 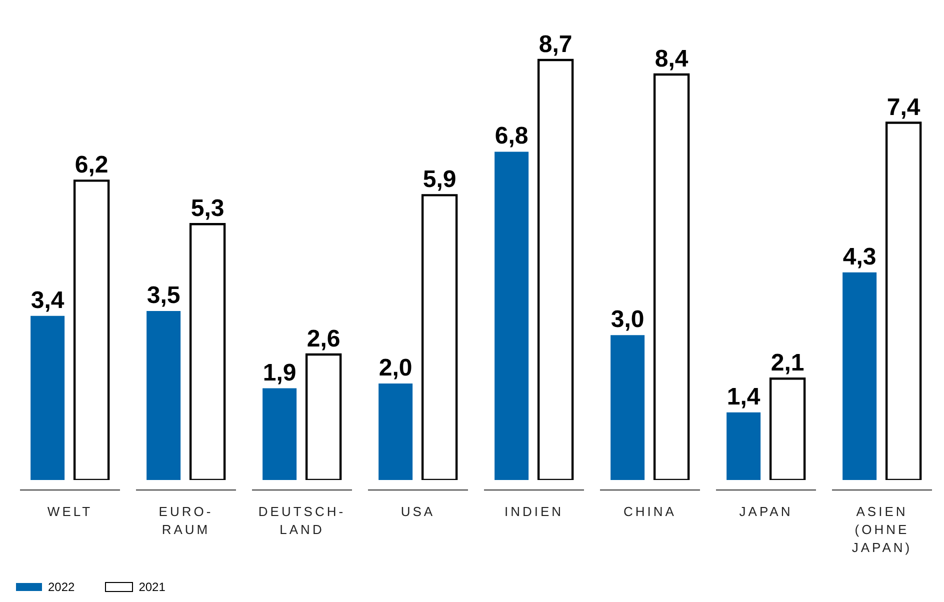 I want to click on data-label: 2,6, so click(x=323, y=338).